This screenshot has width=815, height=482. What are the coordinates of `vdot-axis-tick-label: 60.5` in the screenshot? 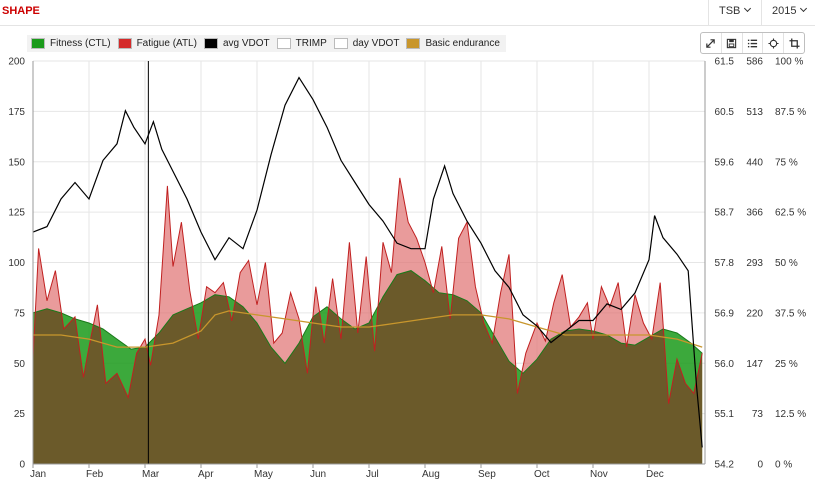 It's located at (725, 112).